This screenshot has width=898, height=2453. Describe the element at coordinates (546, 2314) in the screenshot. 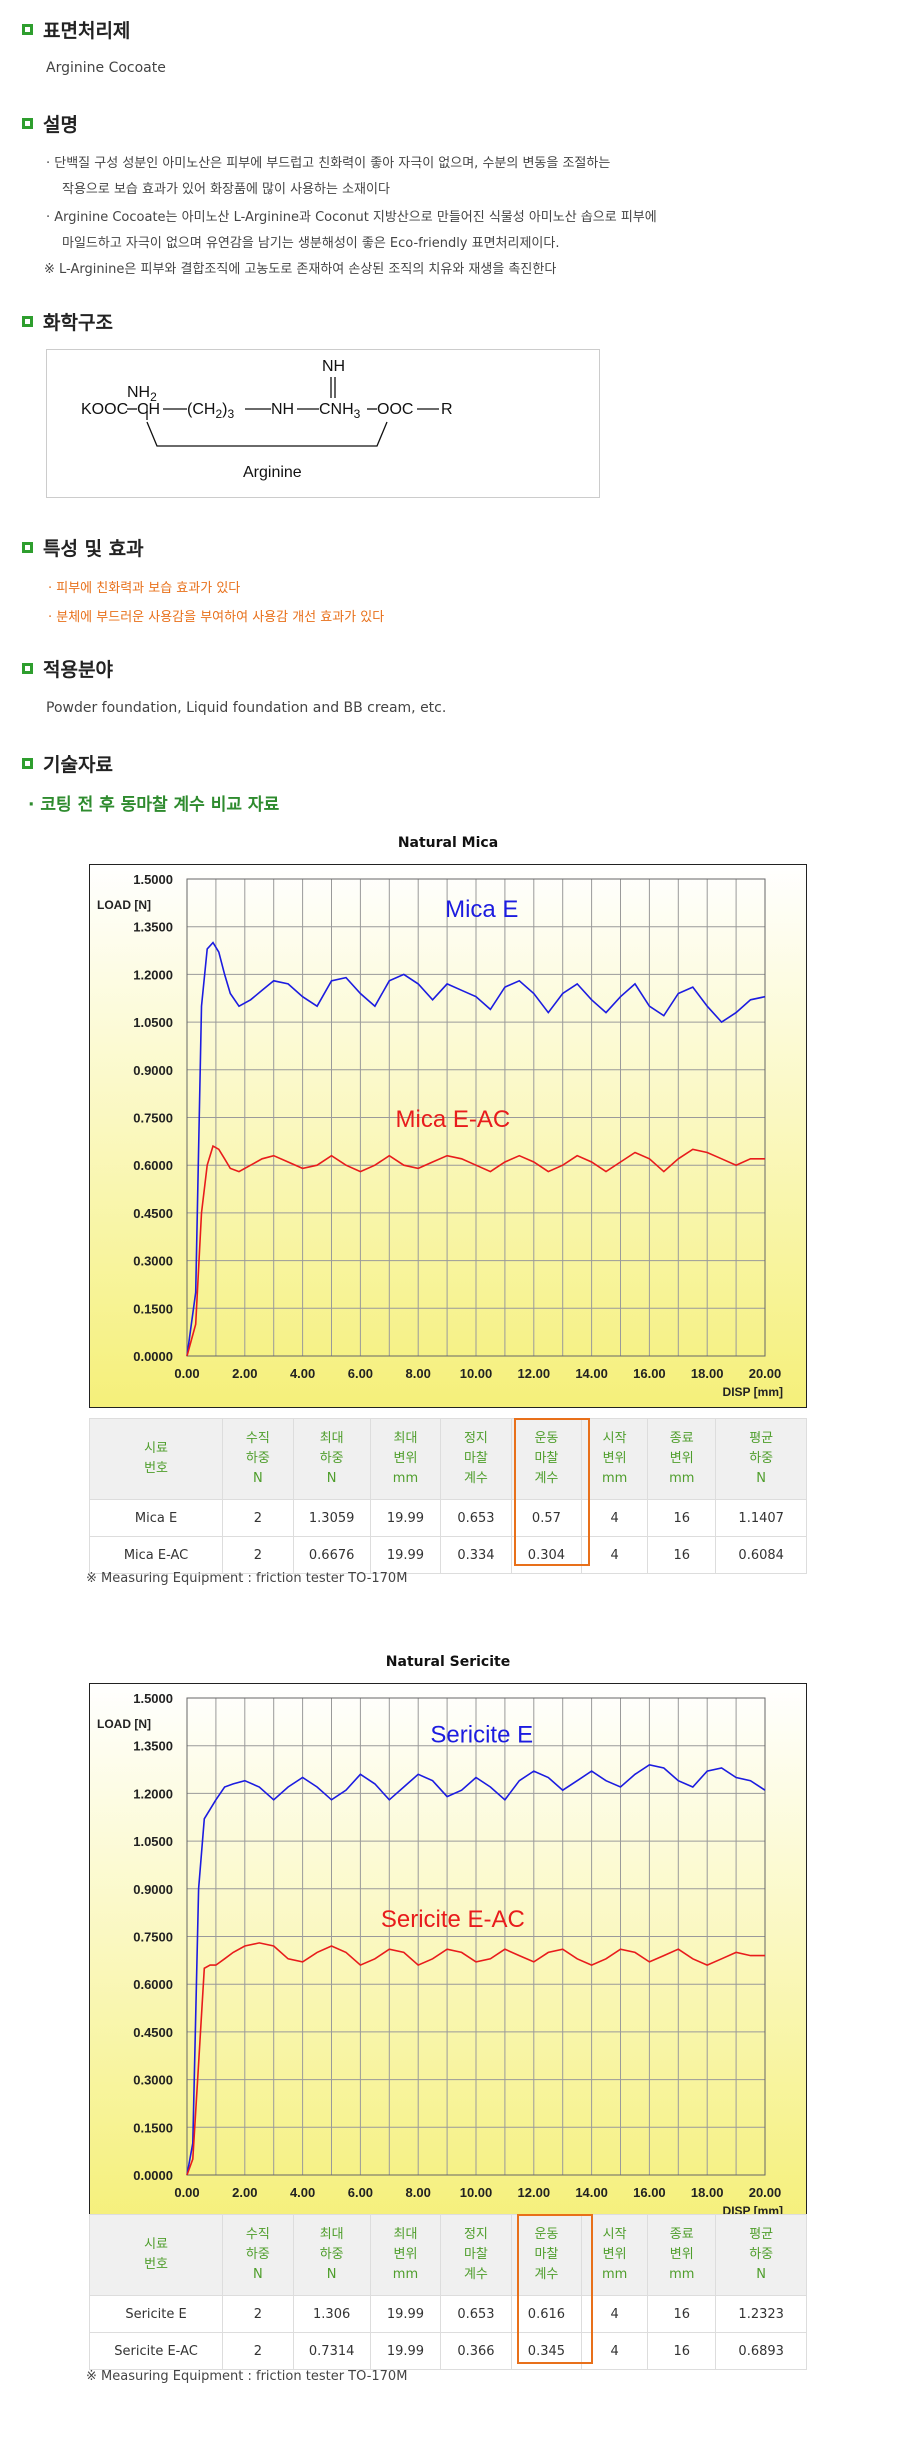

I see `table-cell: 0.616` at that location.